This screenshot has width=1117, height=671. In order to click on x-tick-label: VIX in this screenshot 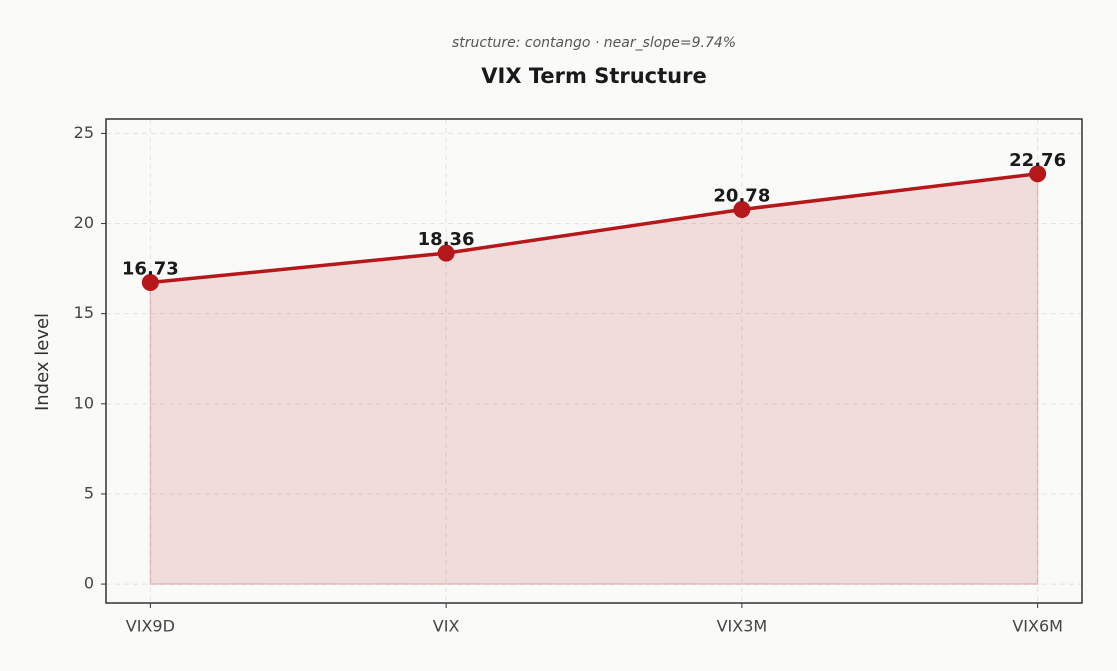, I will do `click(446, 626)`.